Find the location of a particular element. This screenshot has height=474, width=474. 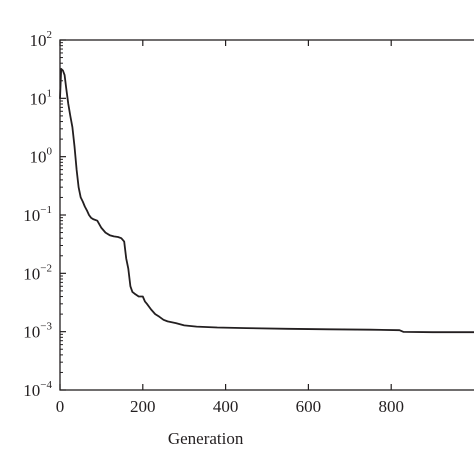

x-axis-label: Generation is located at coordinates (206, 438).